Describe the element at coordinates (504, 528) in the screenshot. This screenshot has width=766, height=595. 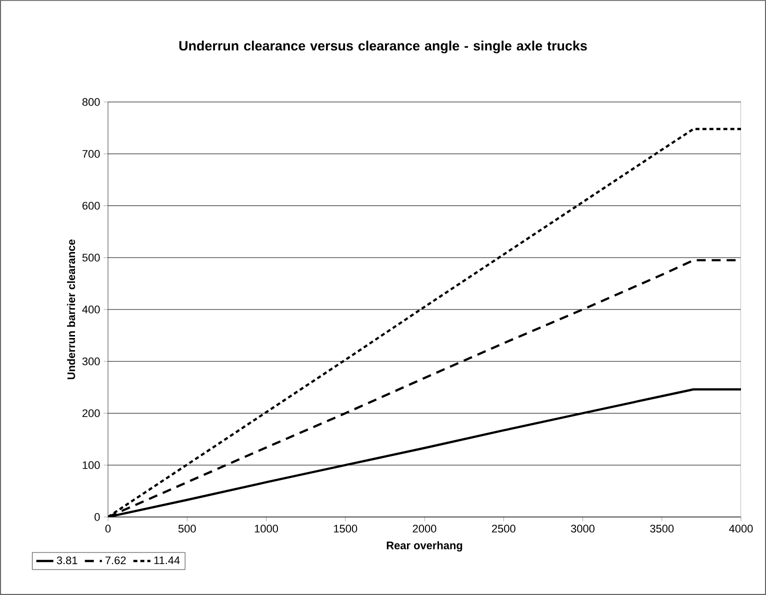
I see `x-tick-label: 2500` at that location.